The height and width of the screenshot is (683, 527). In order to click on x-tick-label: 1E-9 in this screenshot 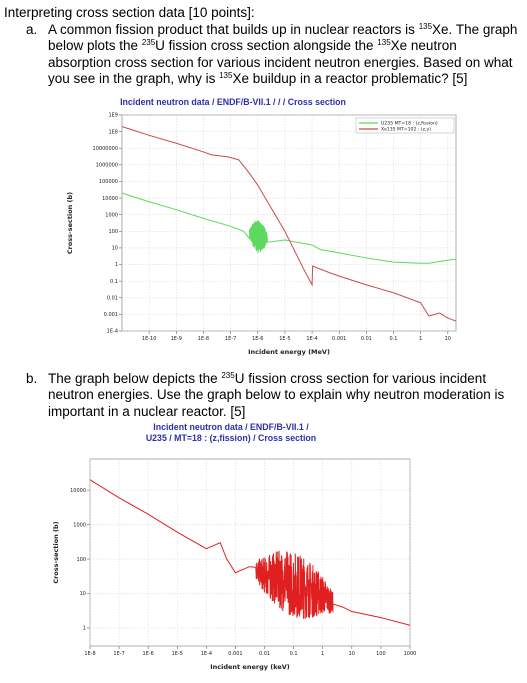, I will do `click(176, 339)`.